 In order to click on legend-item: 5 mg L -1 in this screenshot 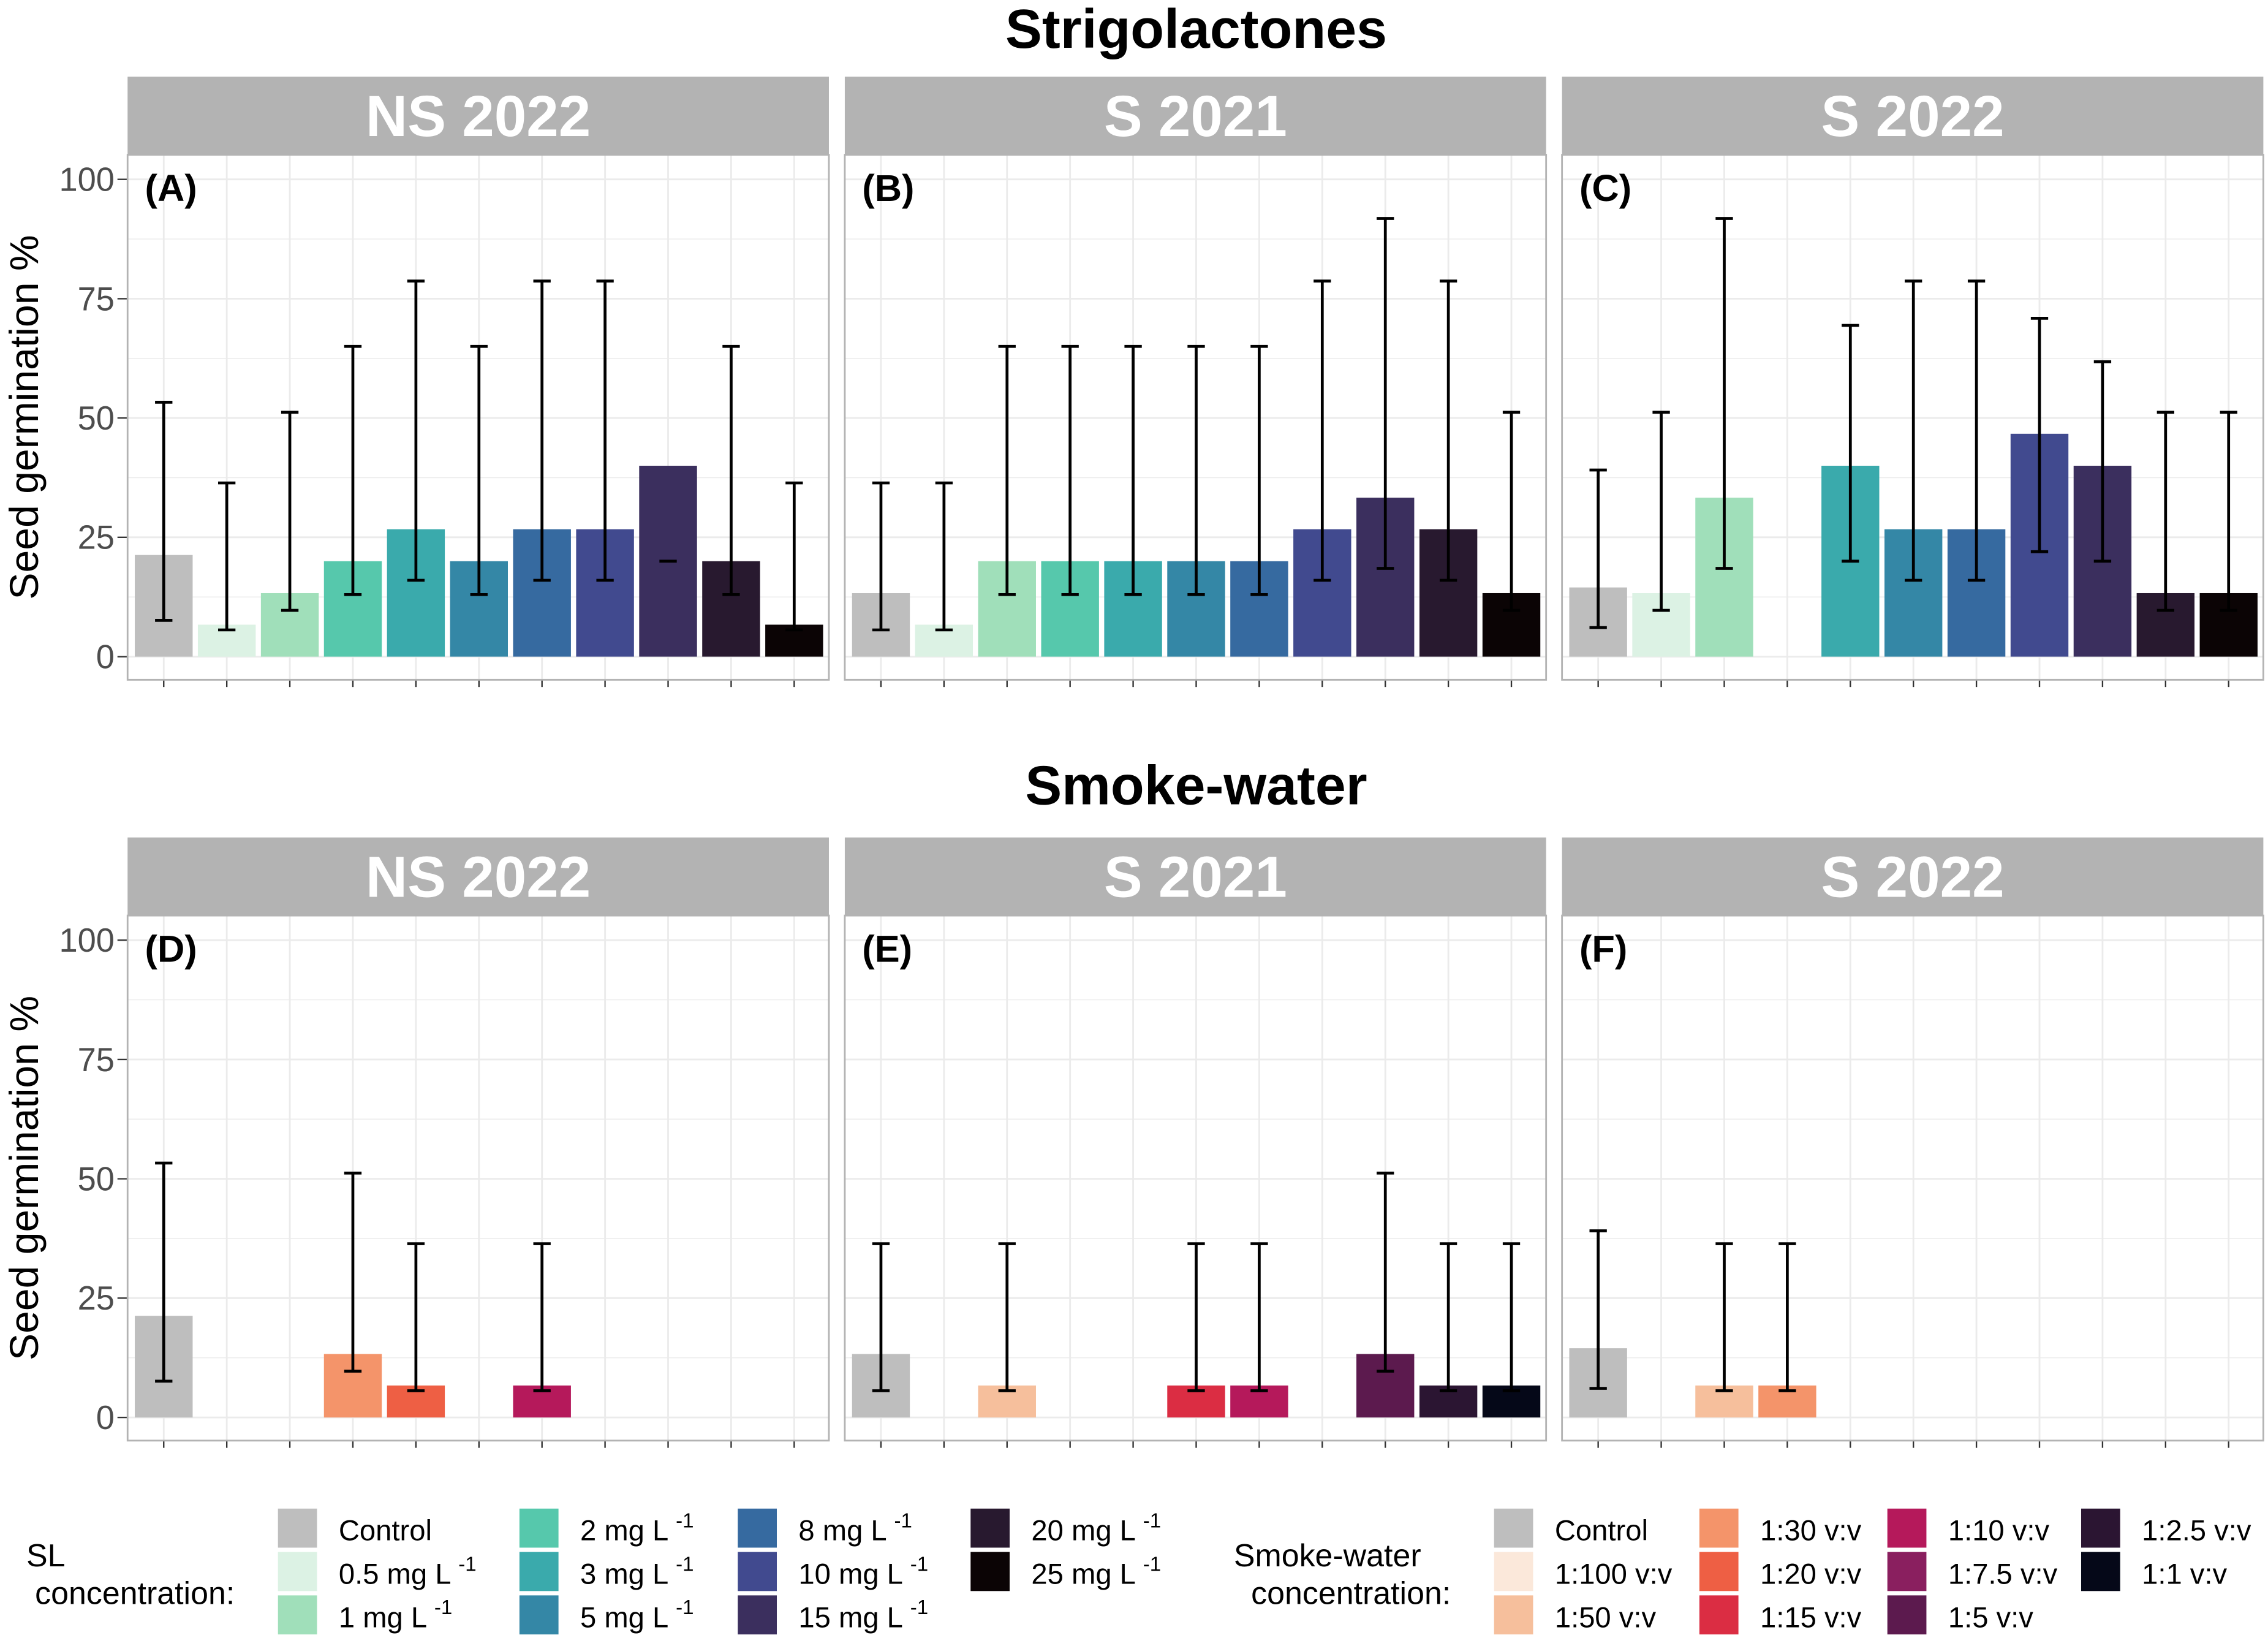, I will do `click(607, 1615)`.